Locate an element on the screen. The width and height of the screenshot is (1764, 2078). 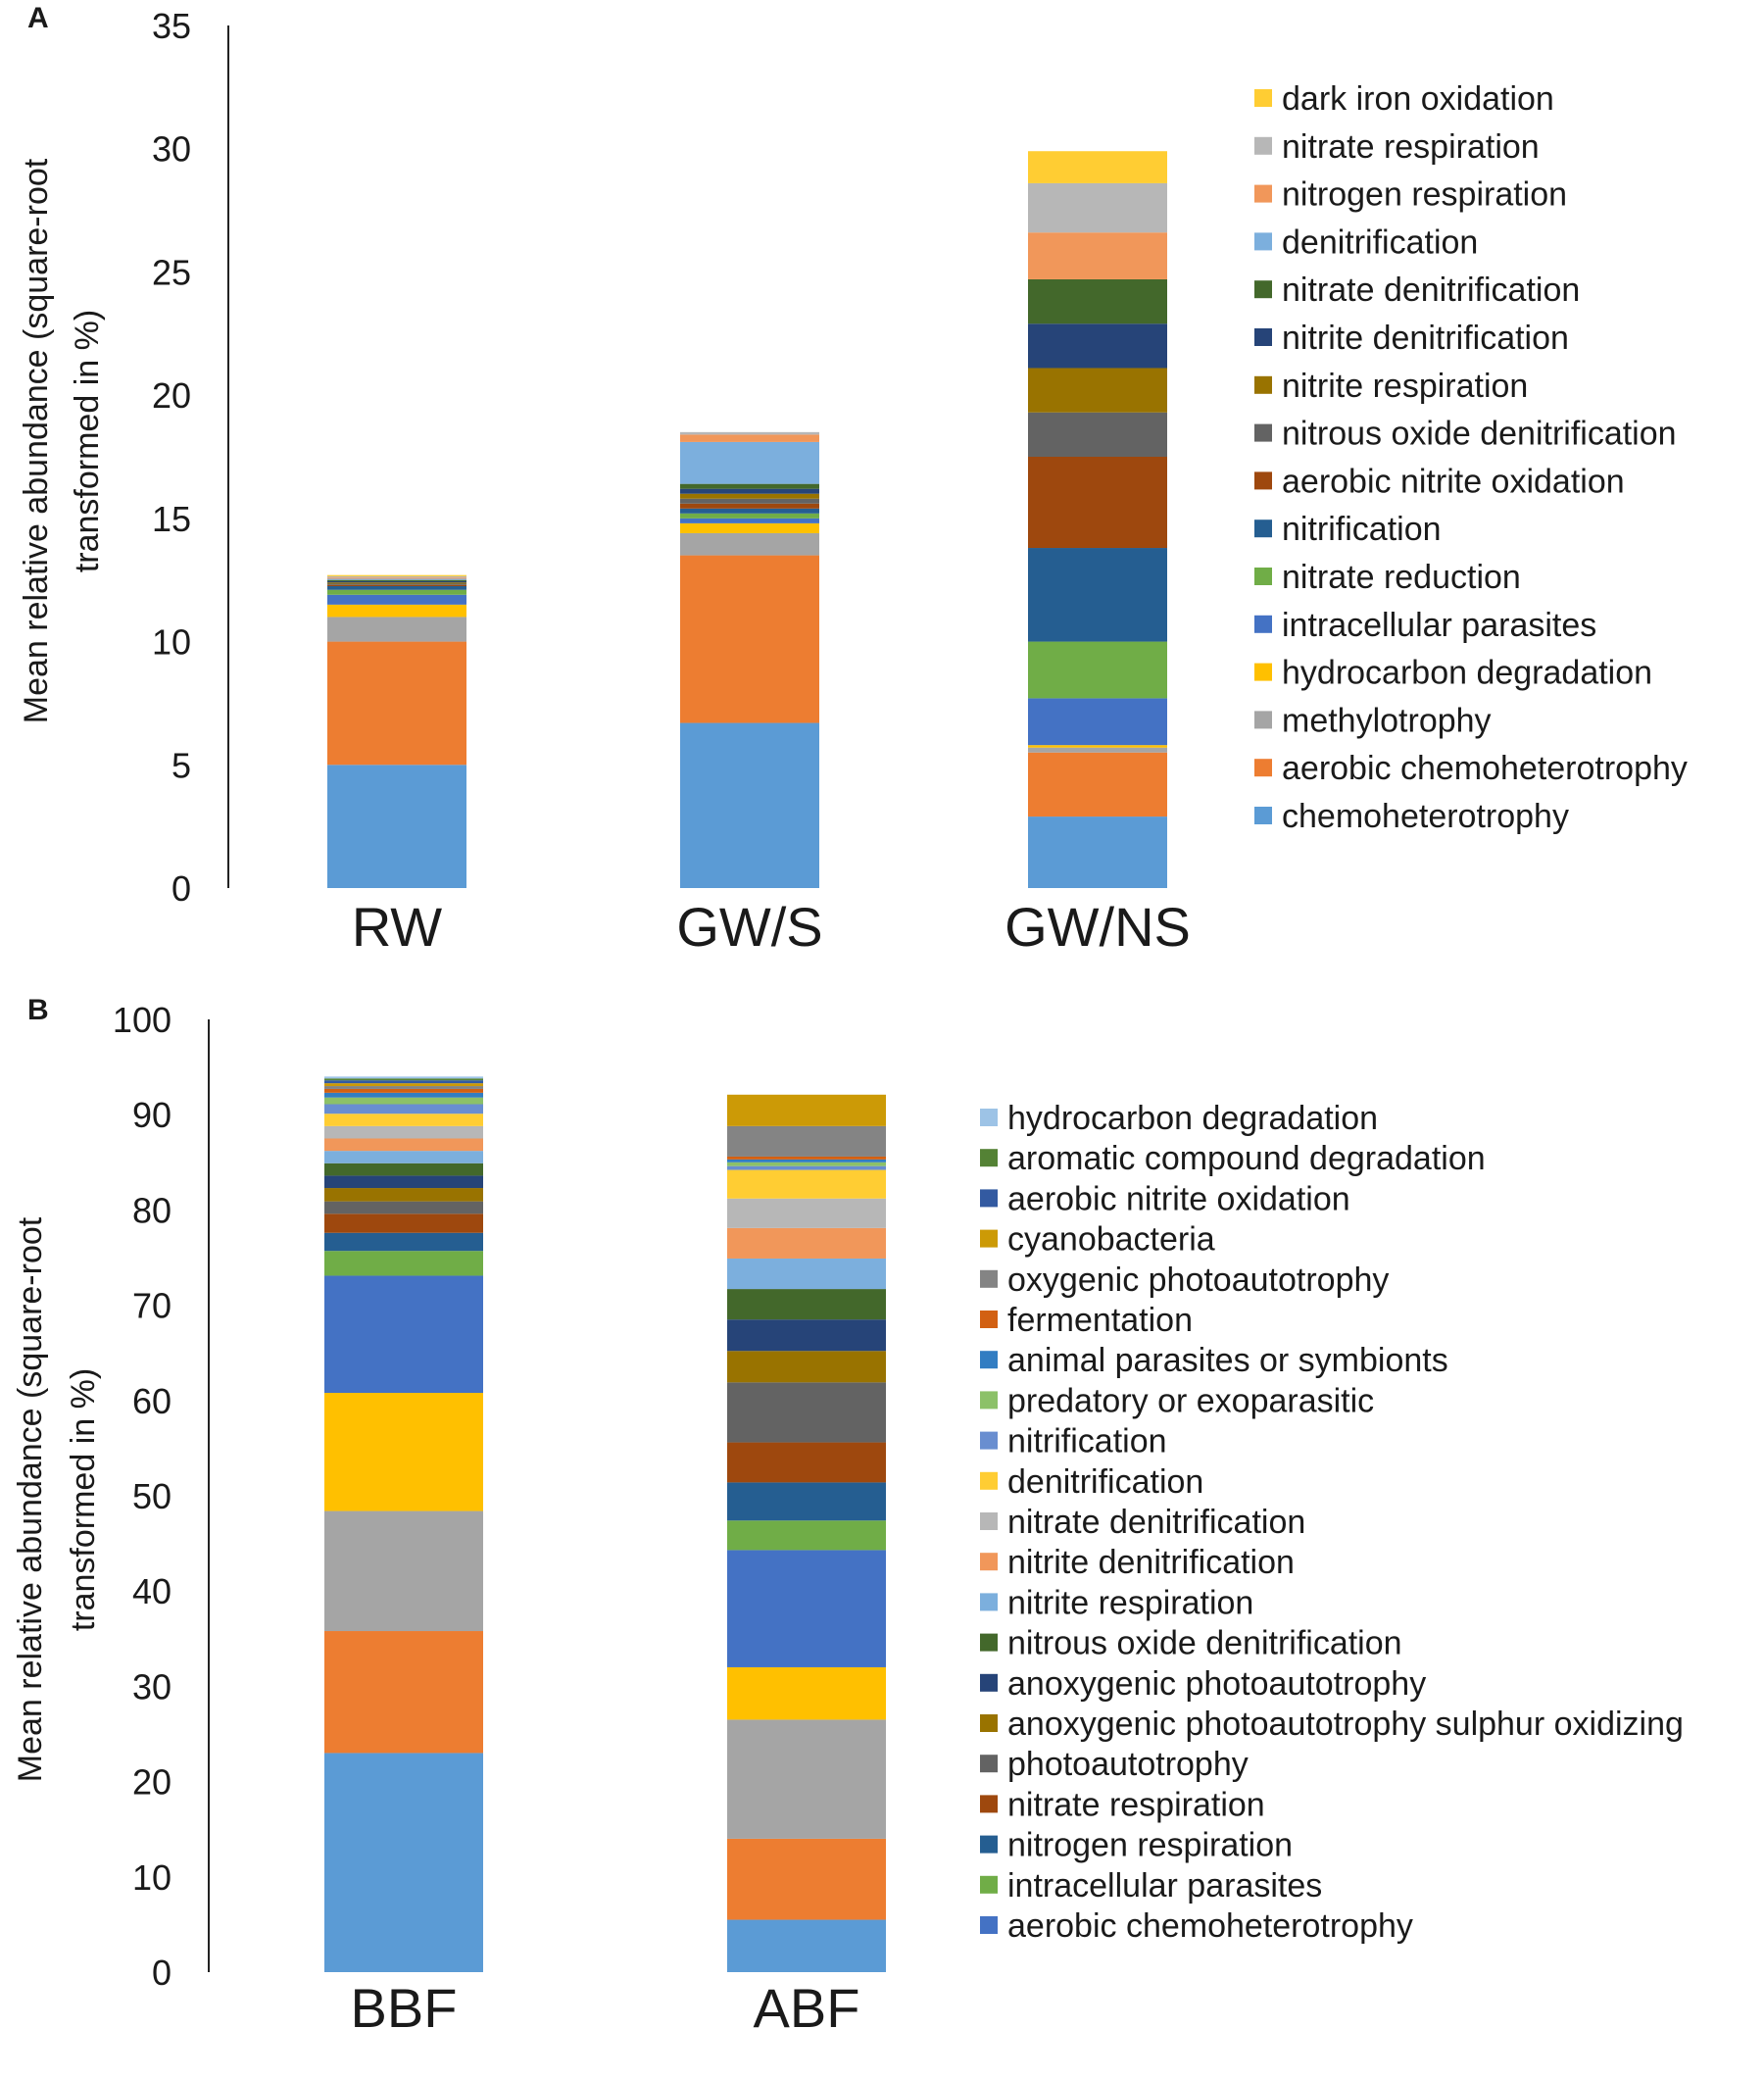
panel-a-bar-segment-nitrate-respiration-rw is located at coordinates (396, 576).